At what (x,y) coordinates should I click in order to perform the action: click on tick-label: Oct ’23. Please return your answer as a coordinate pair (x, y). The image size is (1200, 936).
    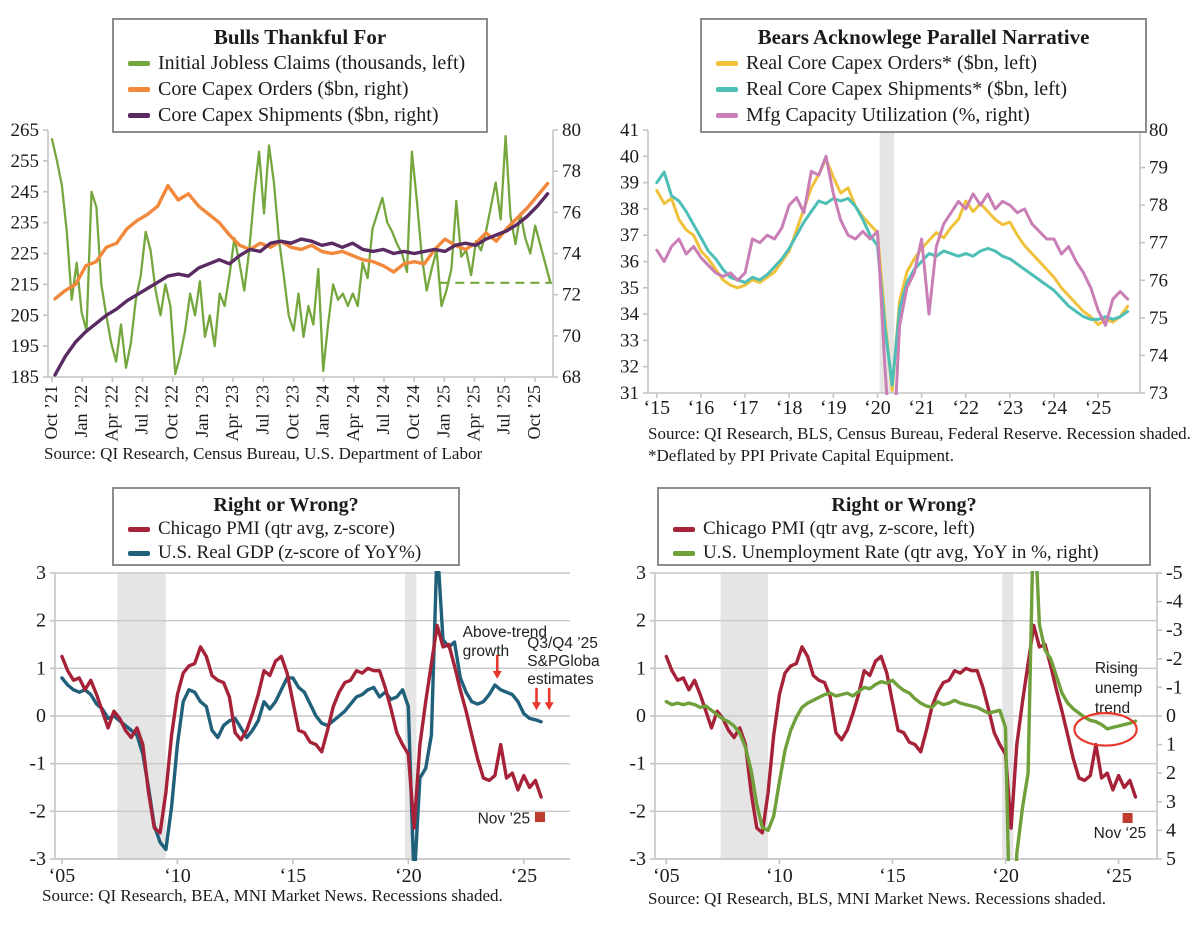
    Looking at the image, I should click on (292, 412).